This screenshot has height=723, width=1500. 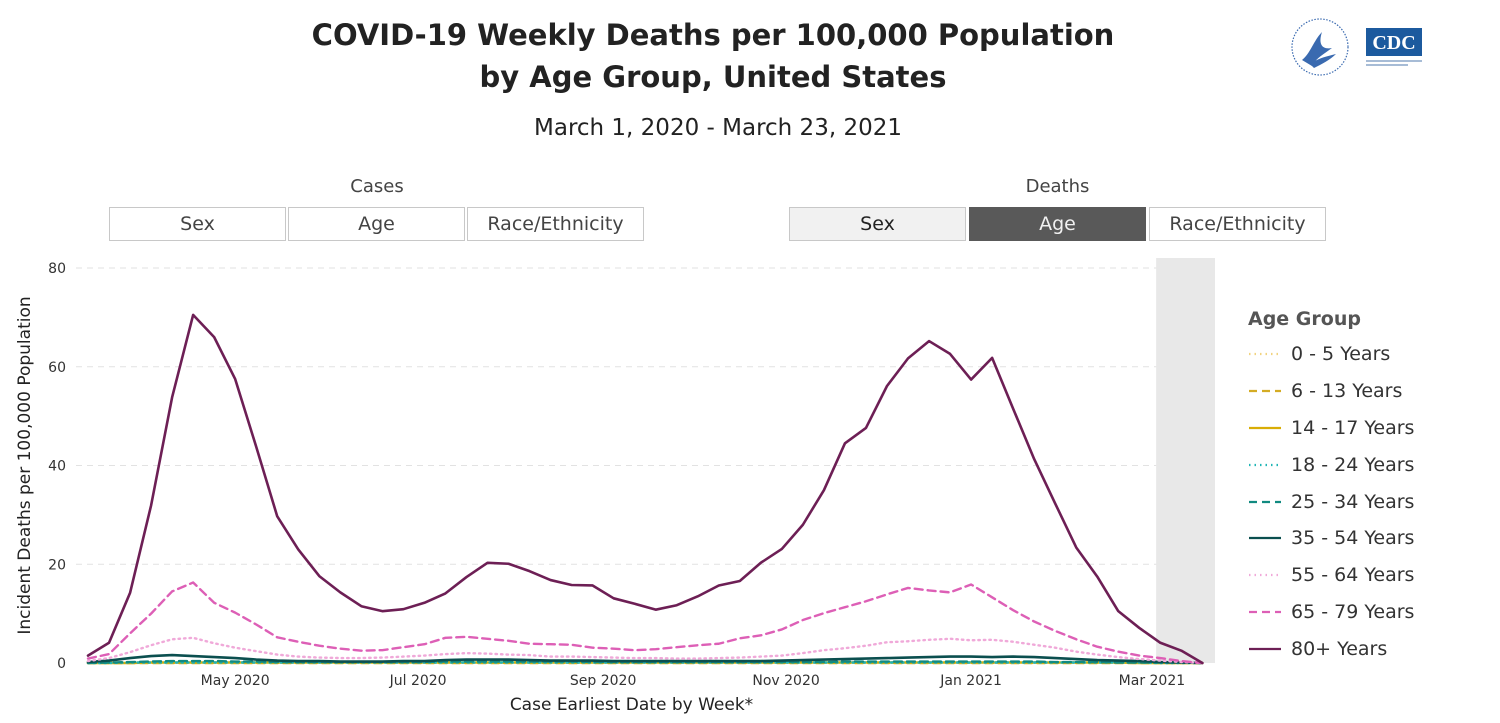 What do you see at coordinates (1353, 501) in the screenshot?
I see `legend-item-label: 25 - 34 Years` at bounding box center [1353, 501].